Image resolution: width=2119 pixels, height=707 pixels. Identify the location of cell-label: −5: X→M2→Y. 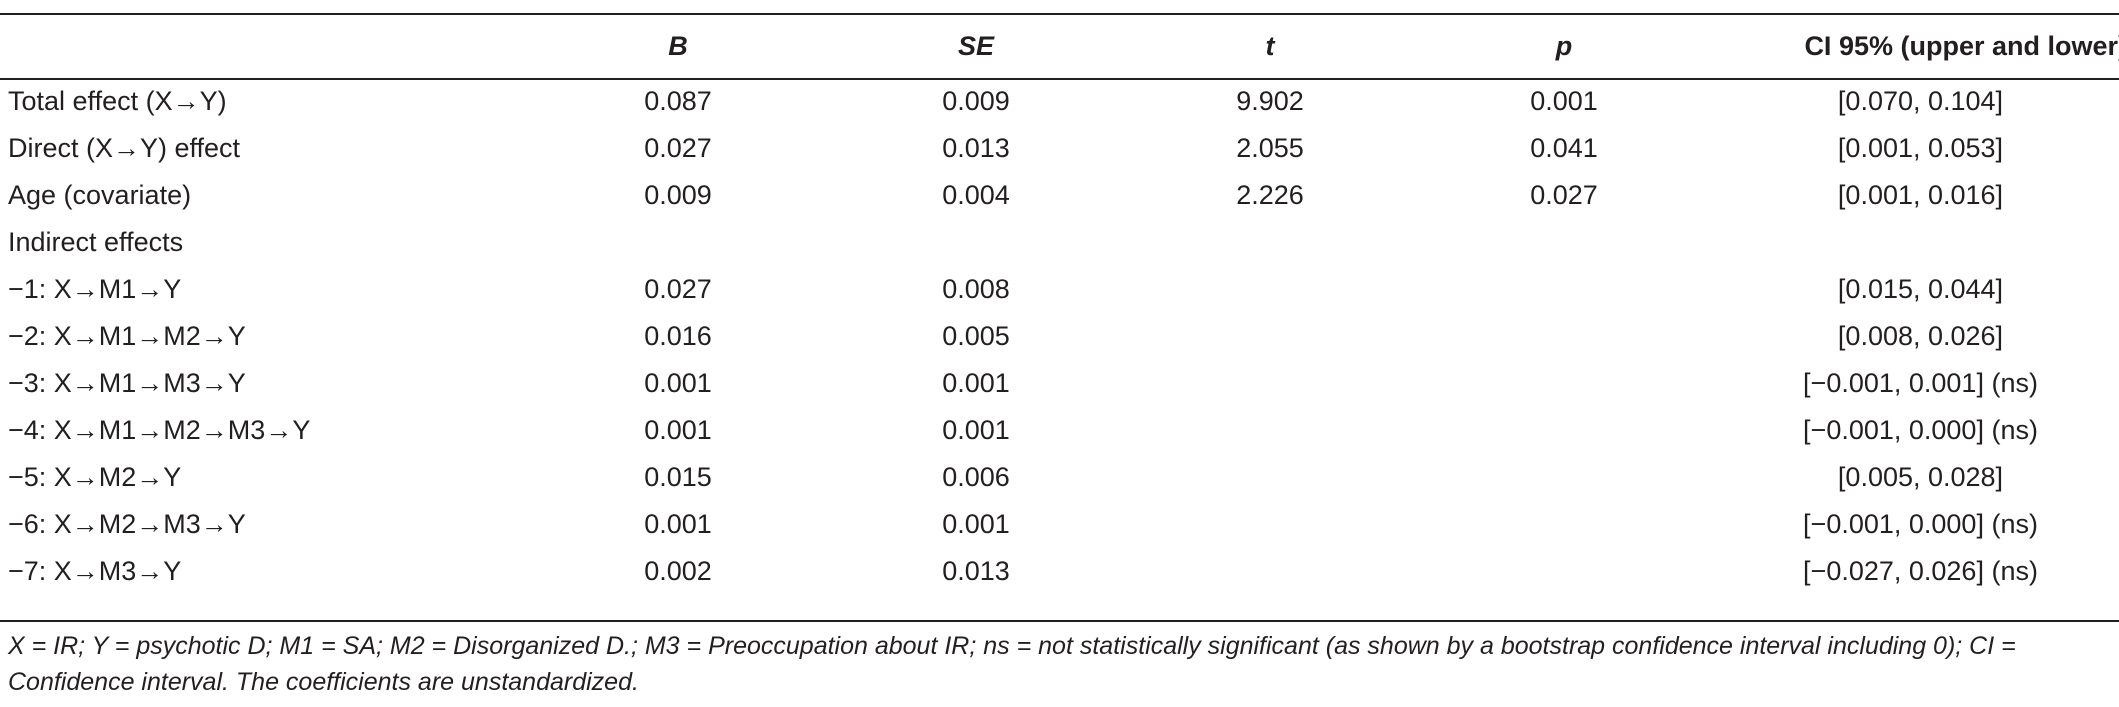
(95, 477).